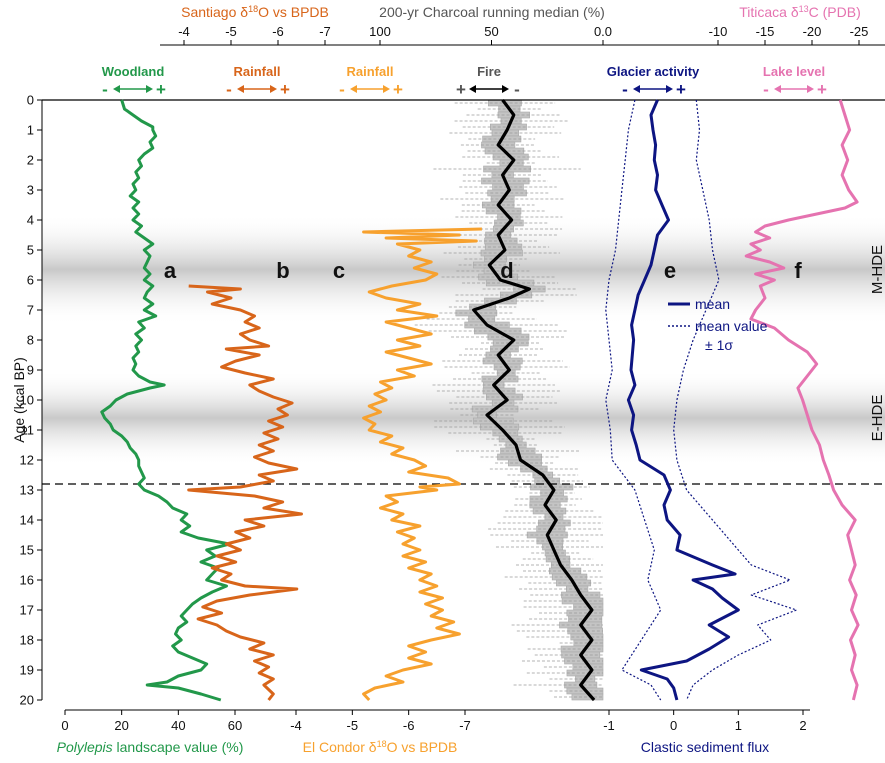 This screenshot has height=763, width=885. Describe the element at coordinates (492, 12) in the screenshot. I see `top-axis-title: 200-yr Charcoal running median (%)` at that location.